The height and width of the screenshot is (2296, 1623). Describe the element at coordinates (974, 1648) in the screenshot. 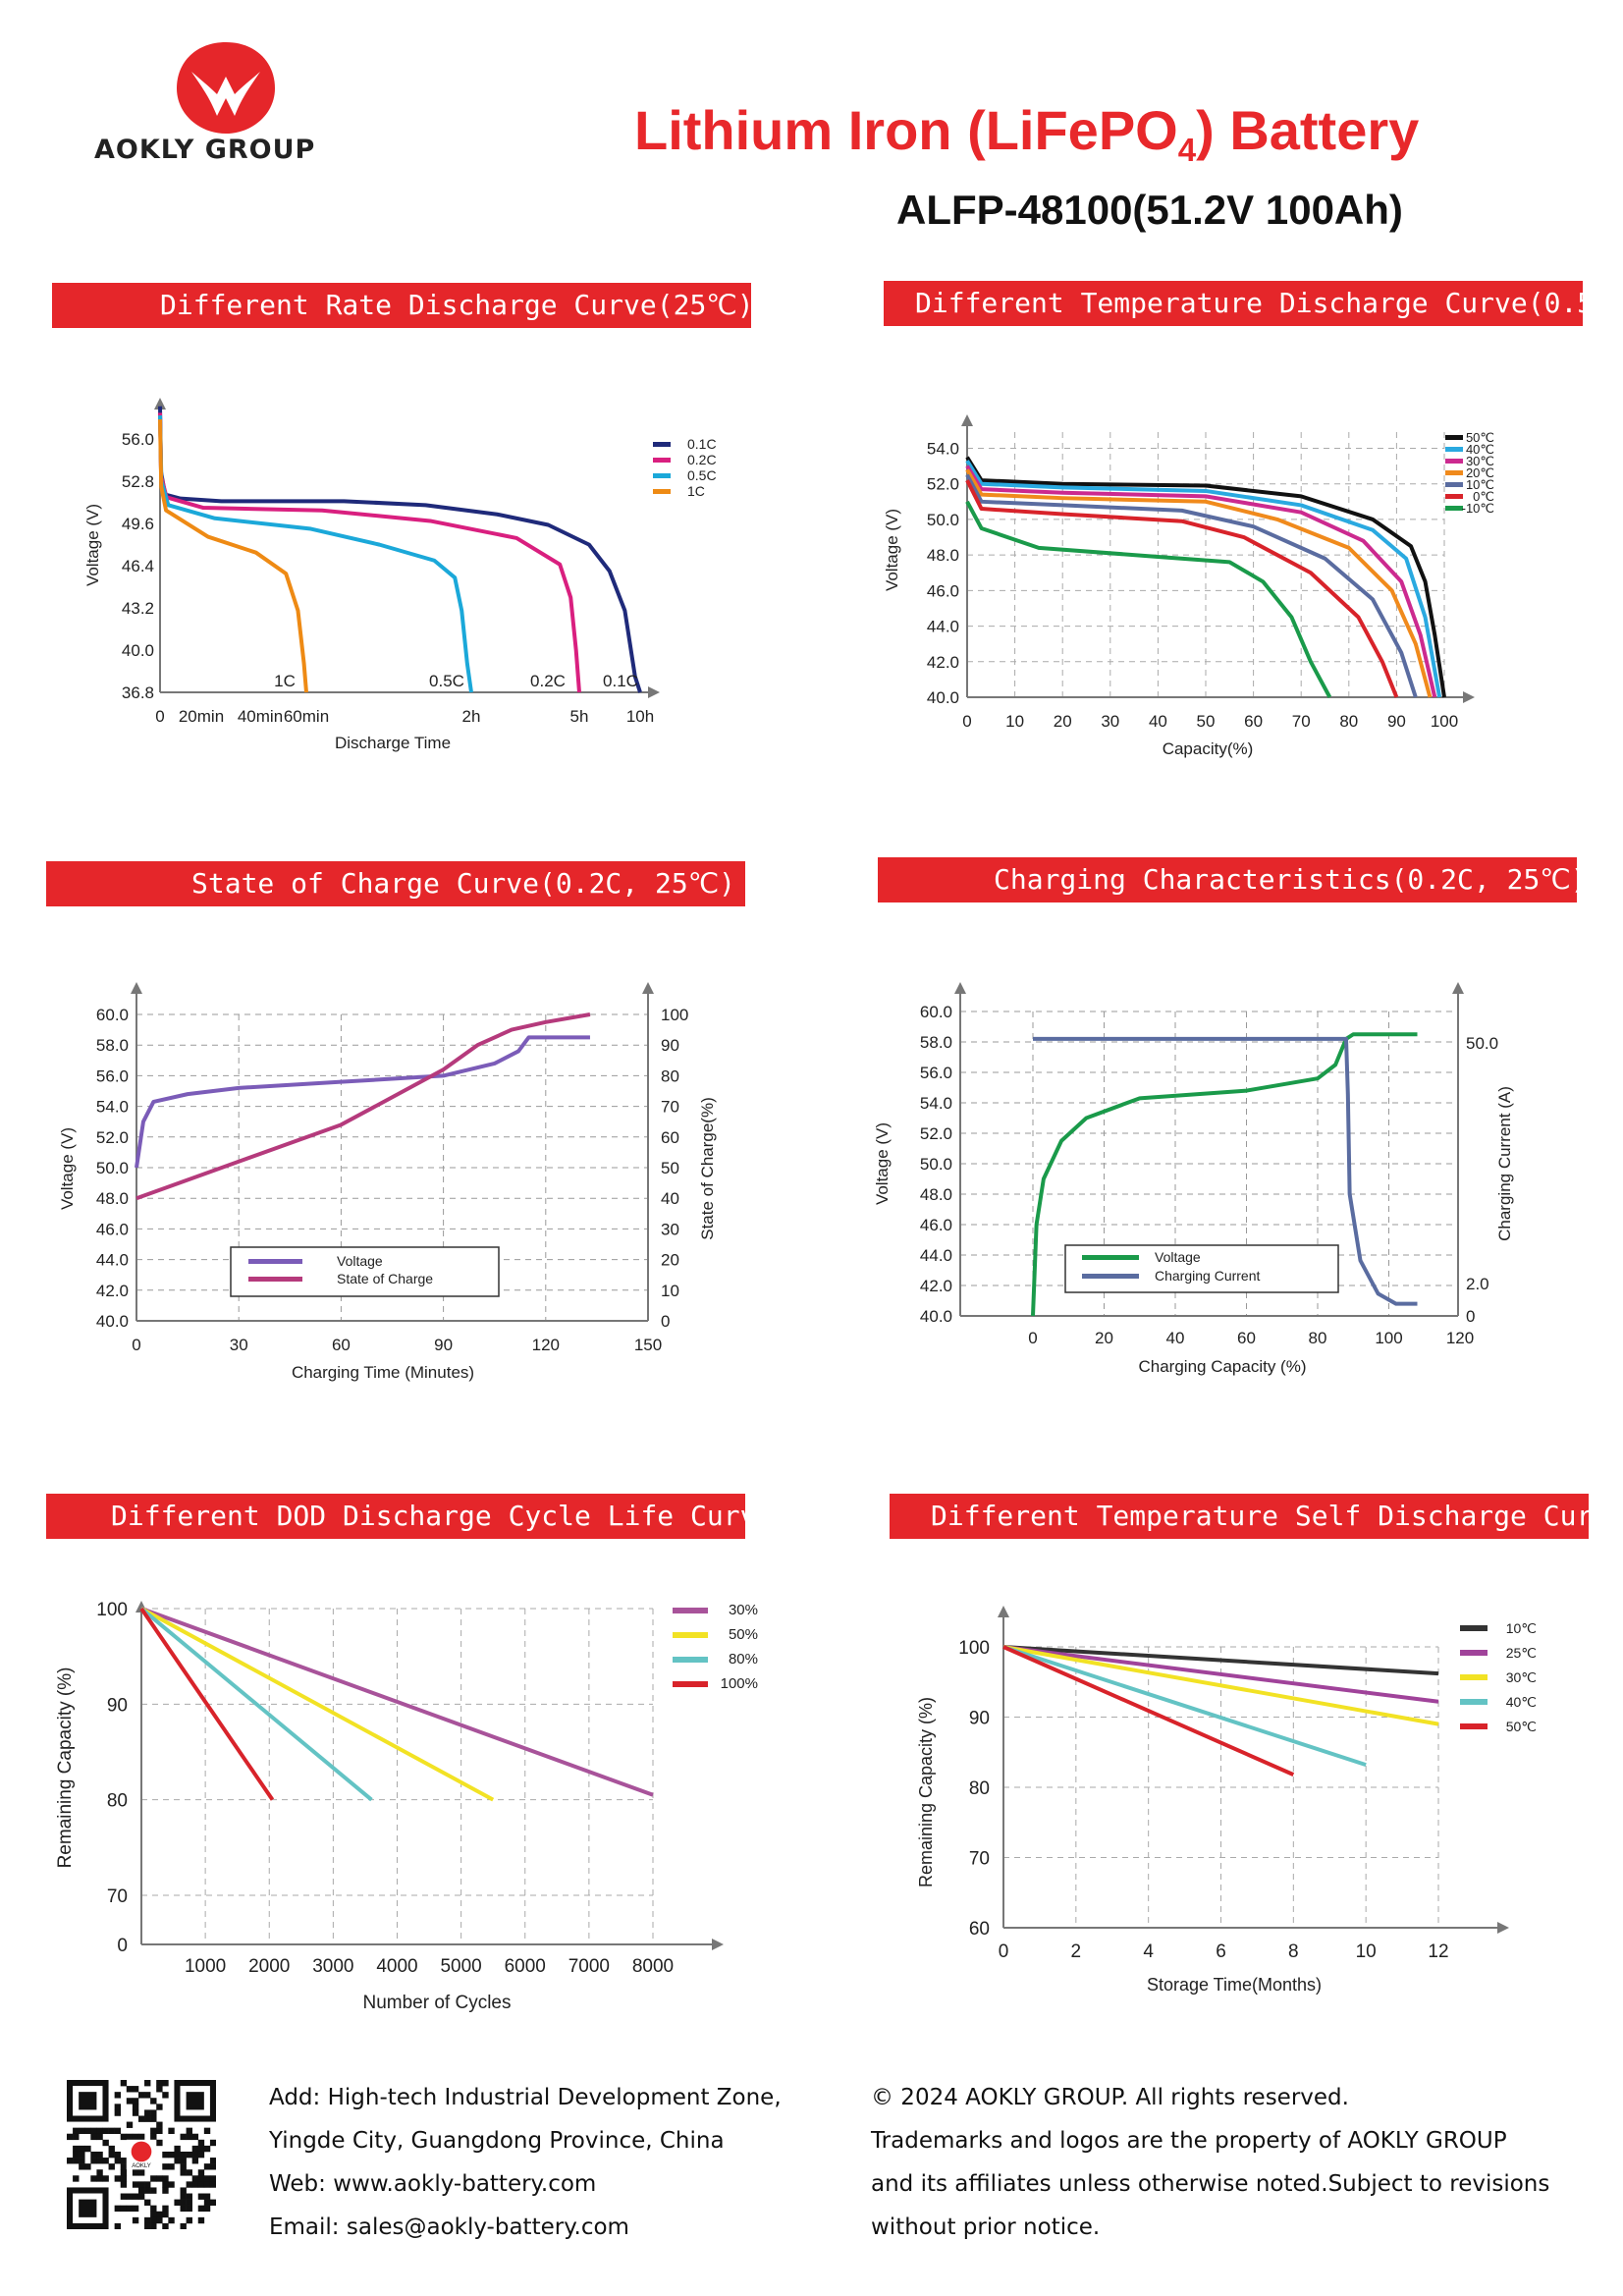

I see `y-tick-label: 100` at that location.